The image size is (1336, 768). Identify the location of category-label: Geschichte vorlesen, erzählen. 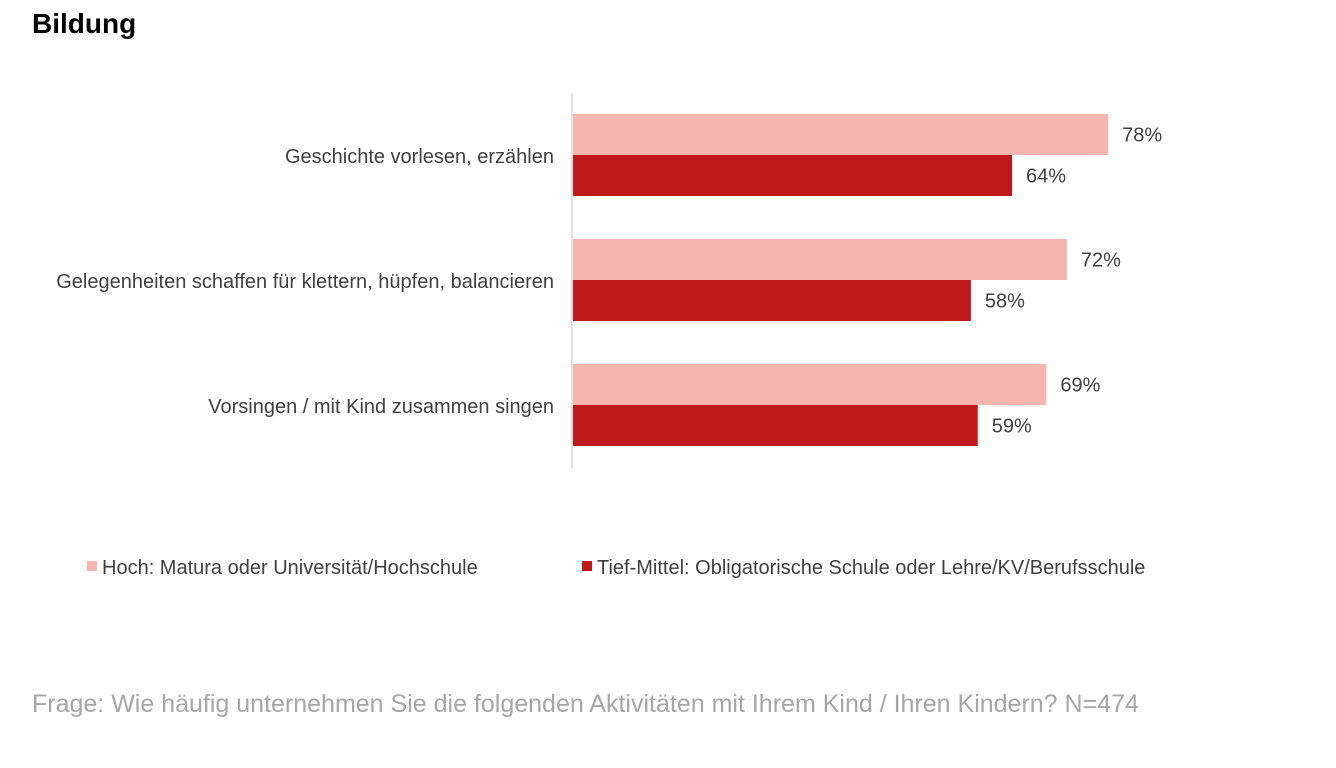
(419, 157).